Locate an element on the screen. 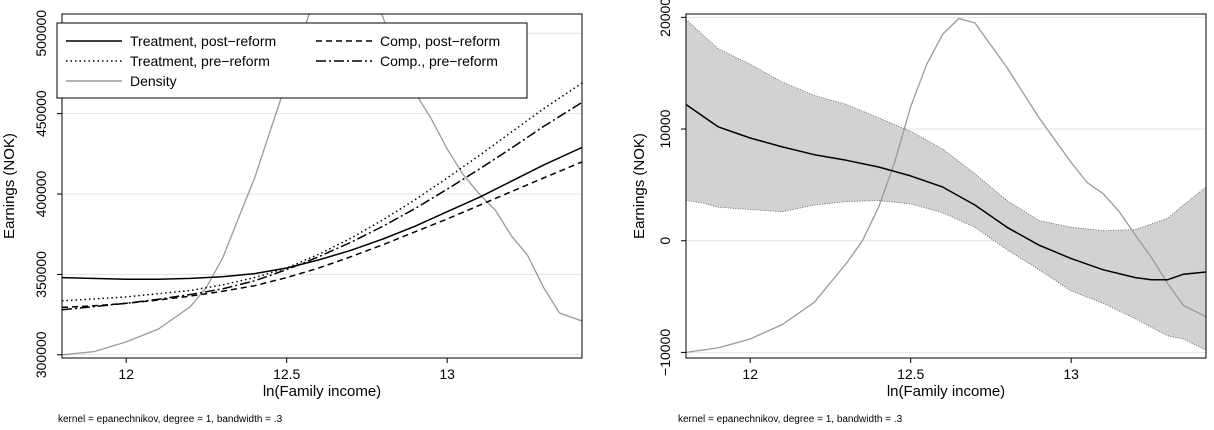 This screenshot has width=1214, height=430. legend-label-comp-post: Comp, post−reform is located at coordinates (440, 41).